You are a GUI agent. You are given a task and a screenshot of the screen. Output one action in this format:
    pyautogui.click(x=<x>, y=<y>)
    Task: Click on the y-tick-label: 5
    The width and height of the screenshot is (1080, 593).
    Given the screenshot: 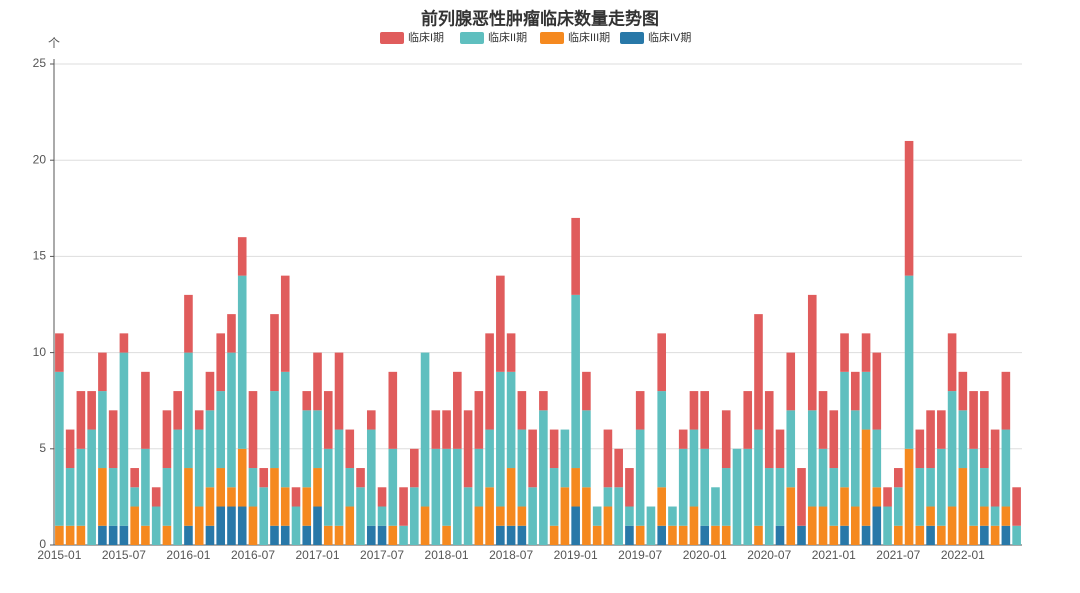 What is the action you would take?
    pyautogui.click(x=42, y=448)
    